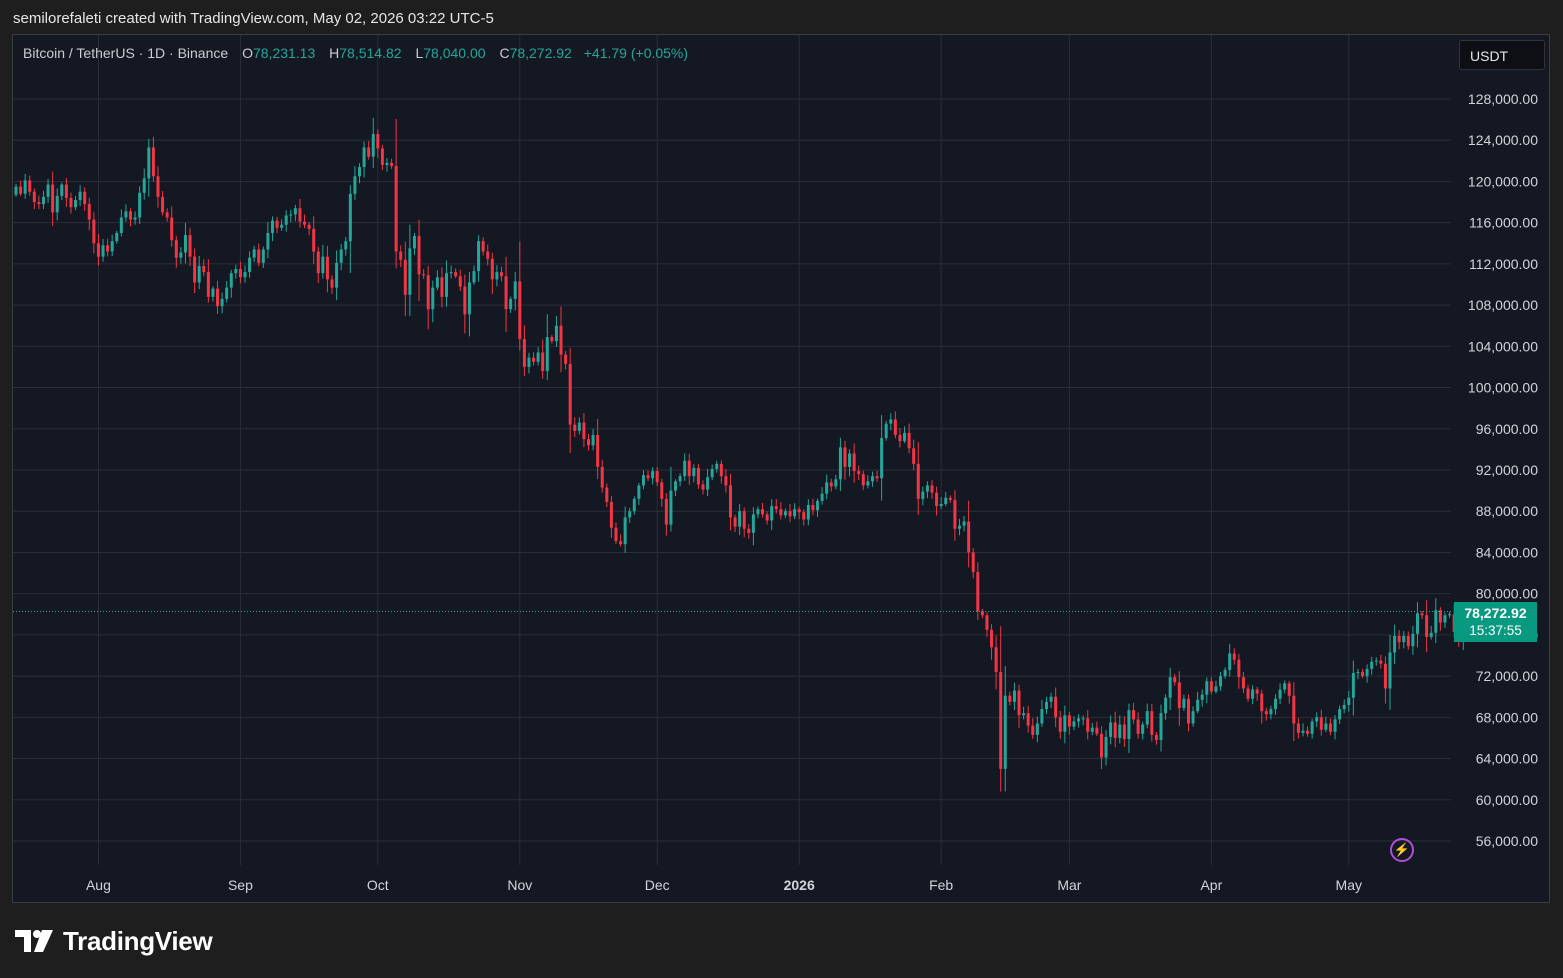 The height and width of the screenshot is (978, 1563). Describe the element at coordinates (1507, 552) in the screenshot. I see `y-axis-tick-label: 84,000.00` at that location.